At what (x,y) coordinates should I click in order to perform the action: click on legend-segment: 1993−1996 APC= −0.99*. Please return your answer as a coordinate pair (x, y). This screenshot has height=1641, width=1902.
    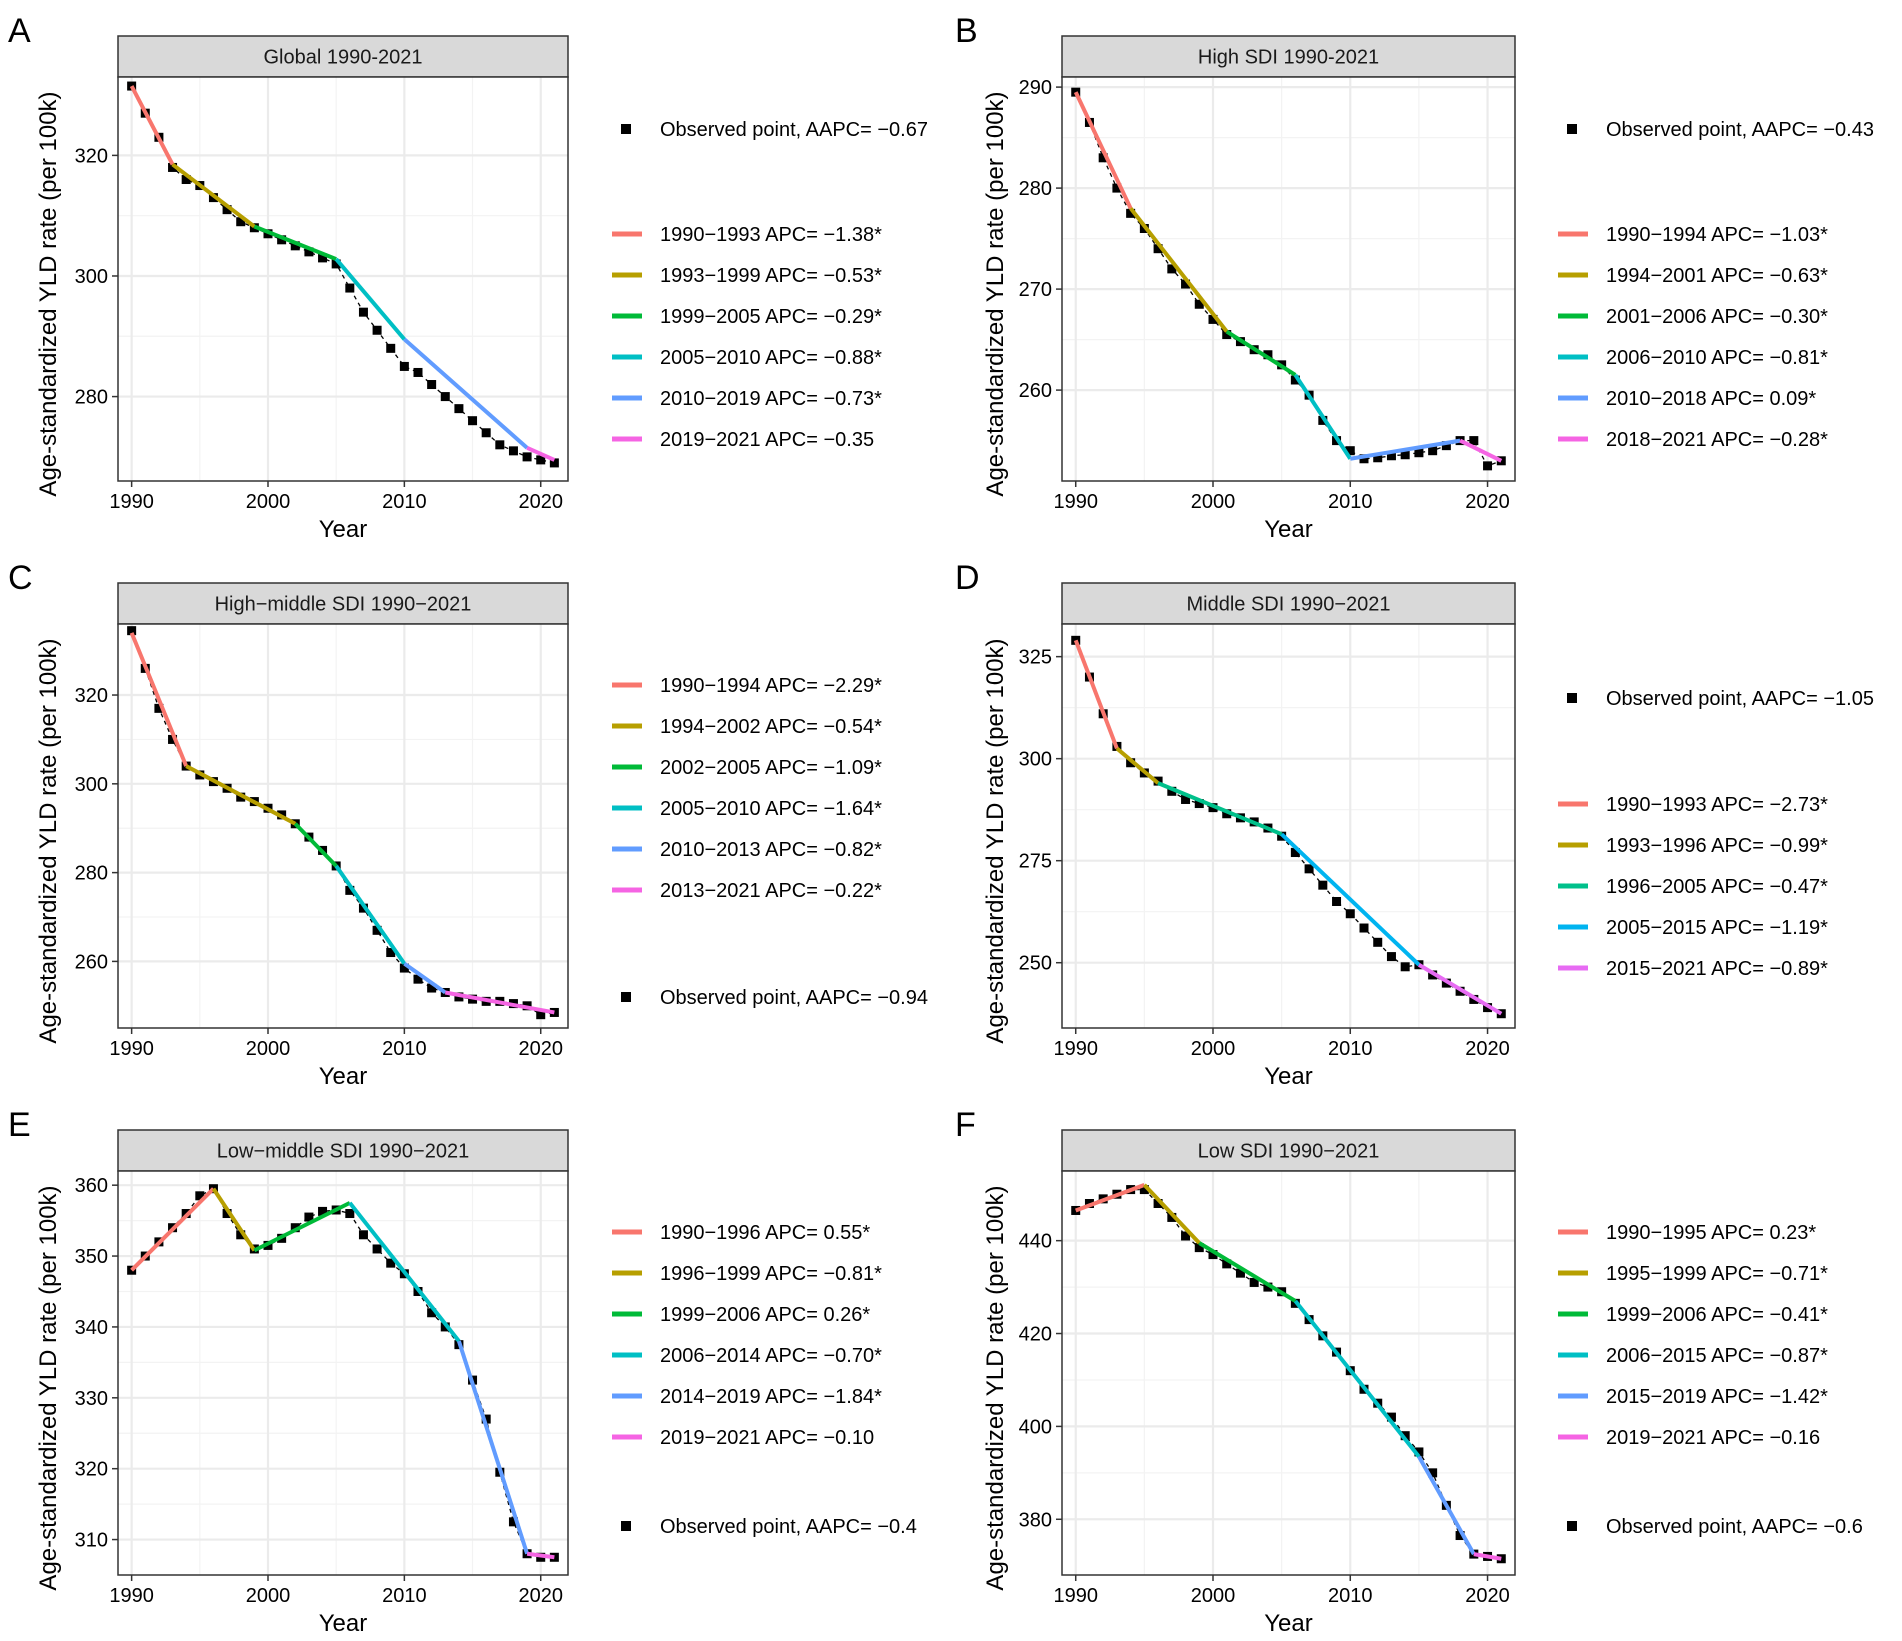
    Looking at the image, I should click on (1693, 846).